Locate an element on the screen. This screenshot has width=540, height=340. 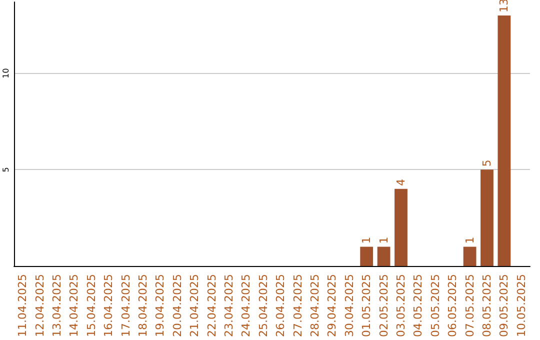
x-tick-label: 14.04.2025 is located at coordinates (74, 306).